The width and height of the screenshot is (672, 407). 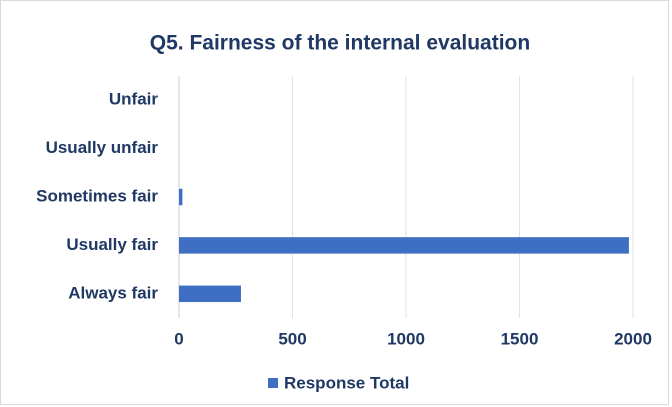 I want to click on x-tick-label: 1000, so click(x=406, y=338).